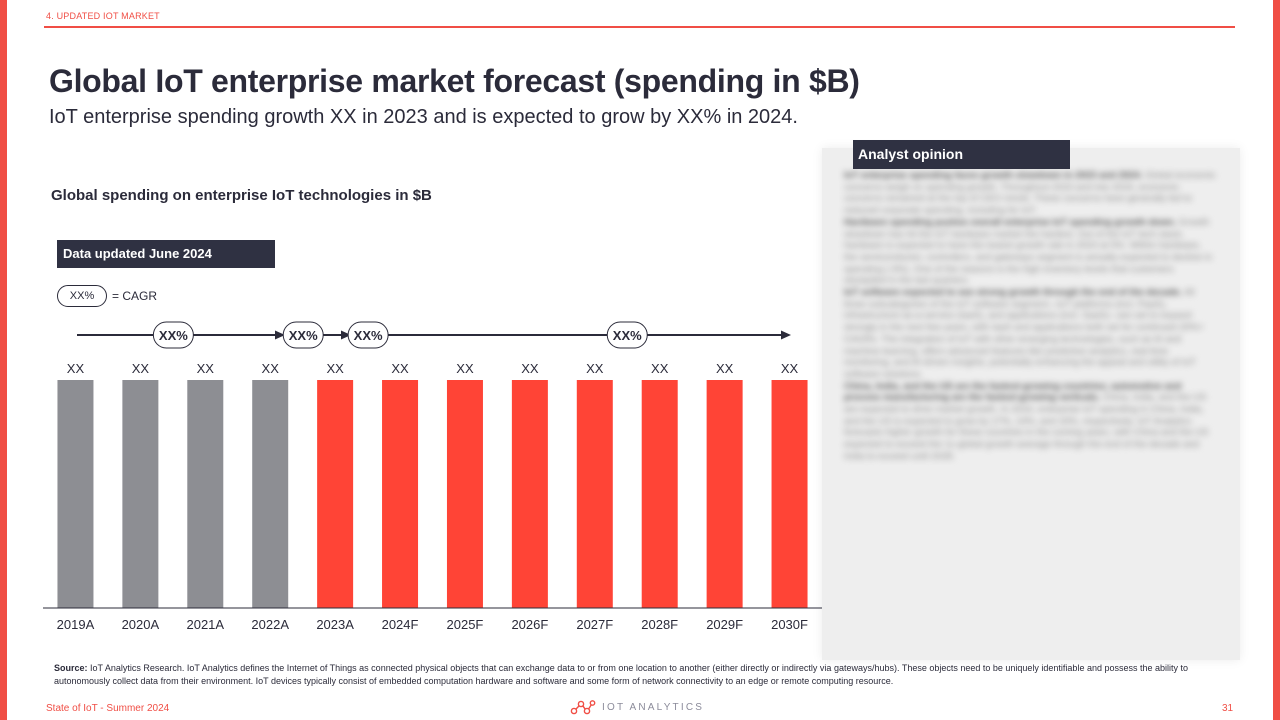  I want to click on analyst-opinion-header: Analyst opinion, so click(961, 154).